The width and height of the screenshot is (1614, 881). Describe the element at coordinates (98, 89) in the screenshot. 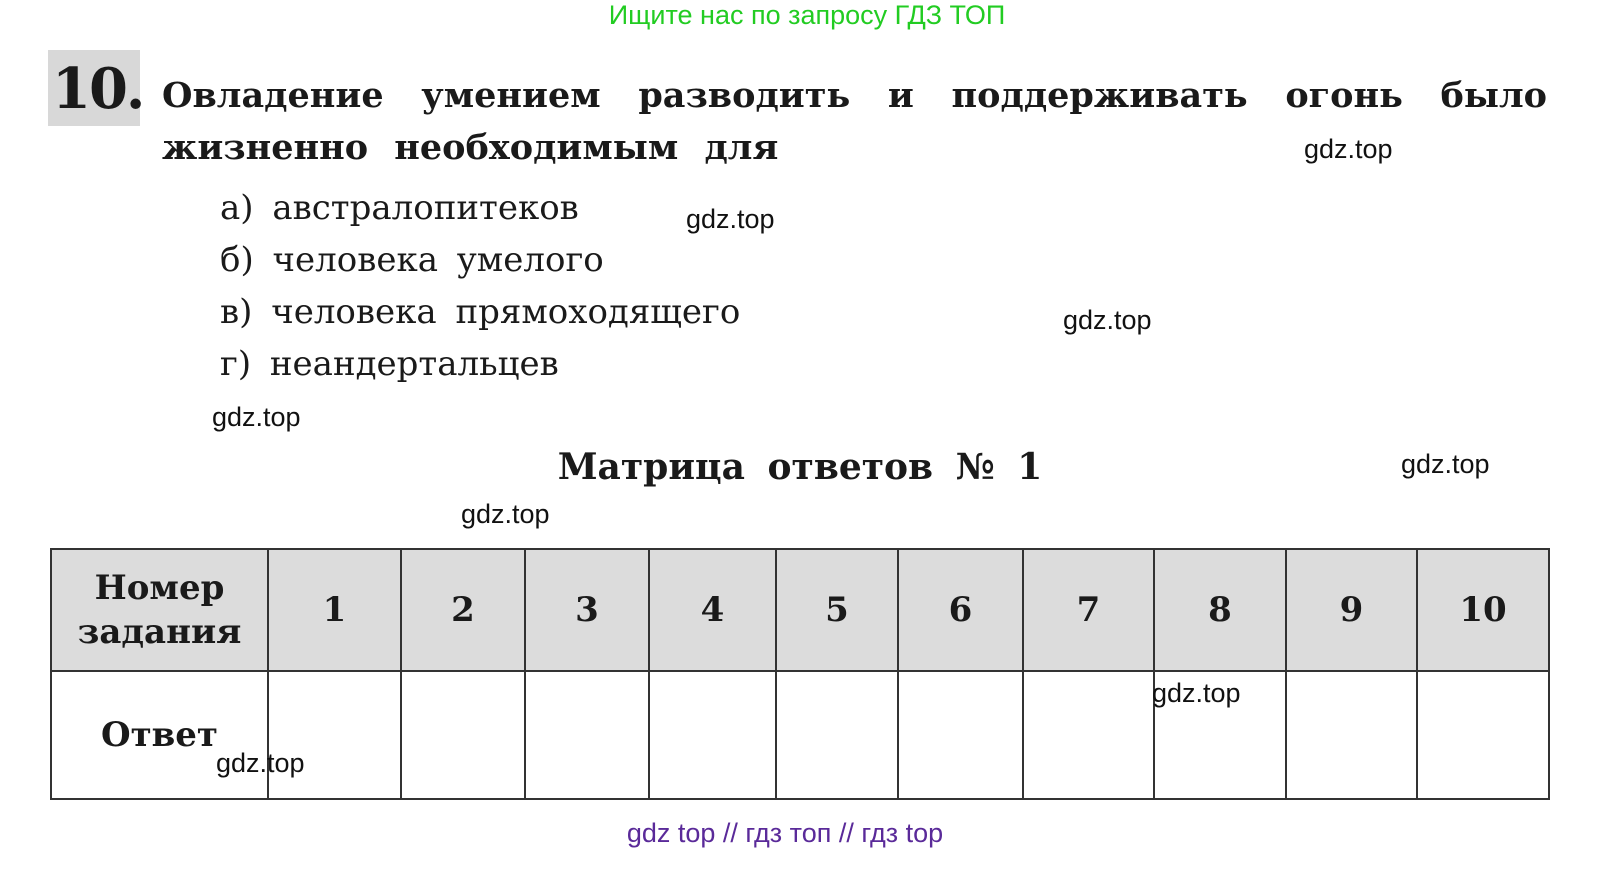

I see `question-number: 10.` at that location.